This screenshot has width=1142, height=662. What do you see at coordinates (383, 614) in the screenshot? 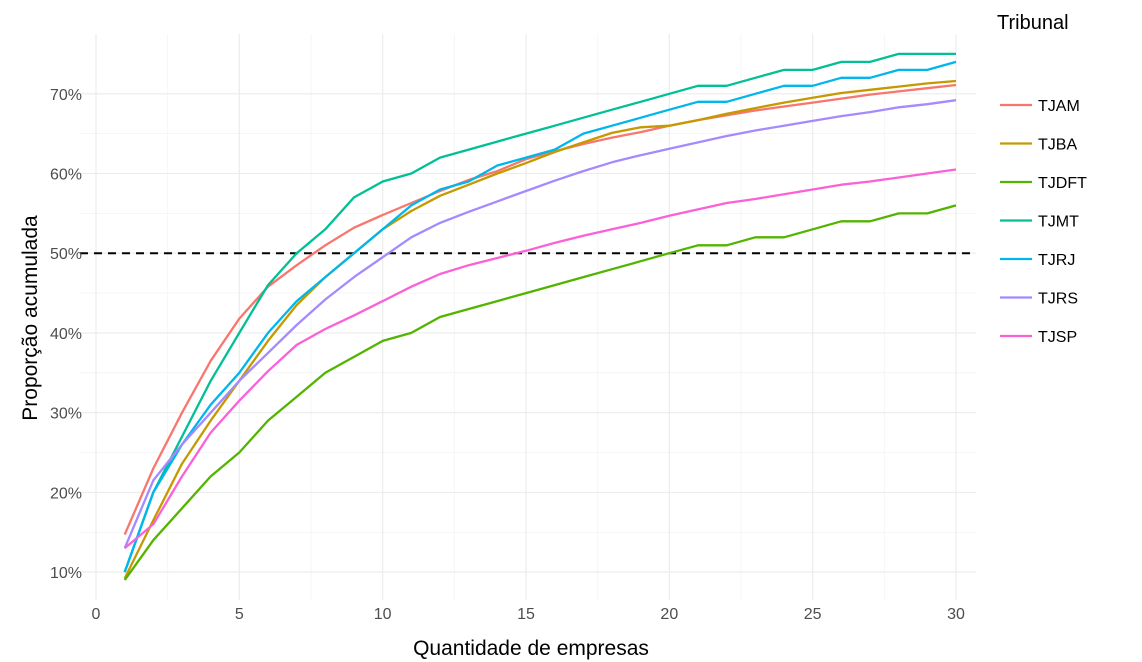
I see `x-tick-label: 10` at bounding box center [383, 614].